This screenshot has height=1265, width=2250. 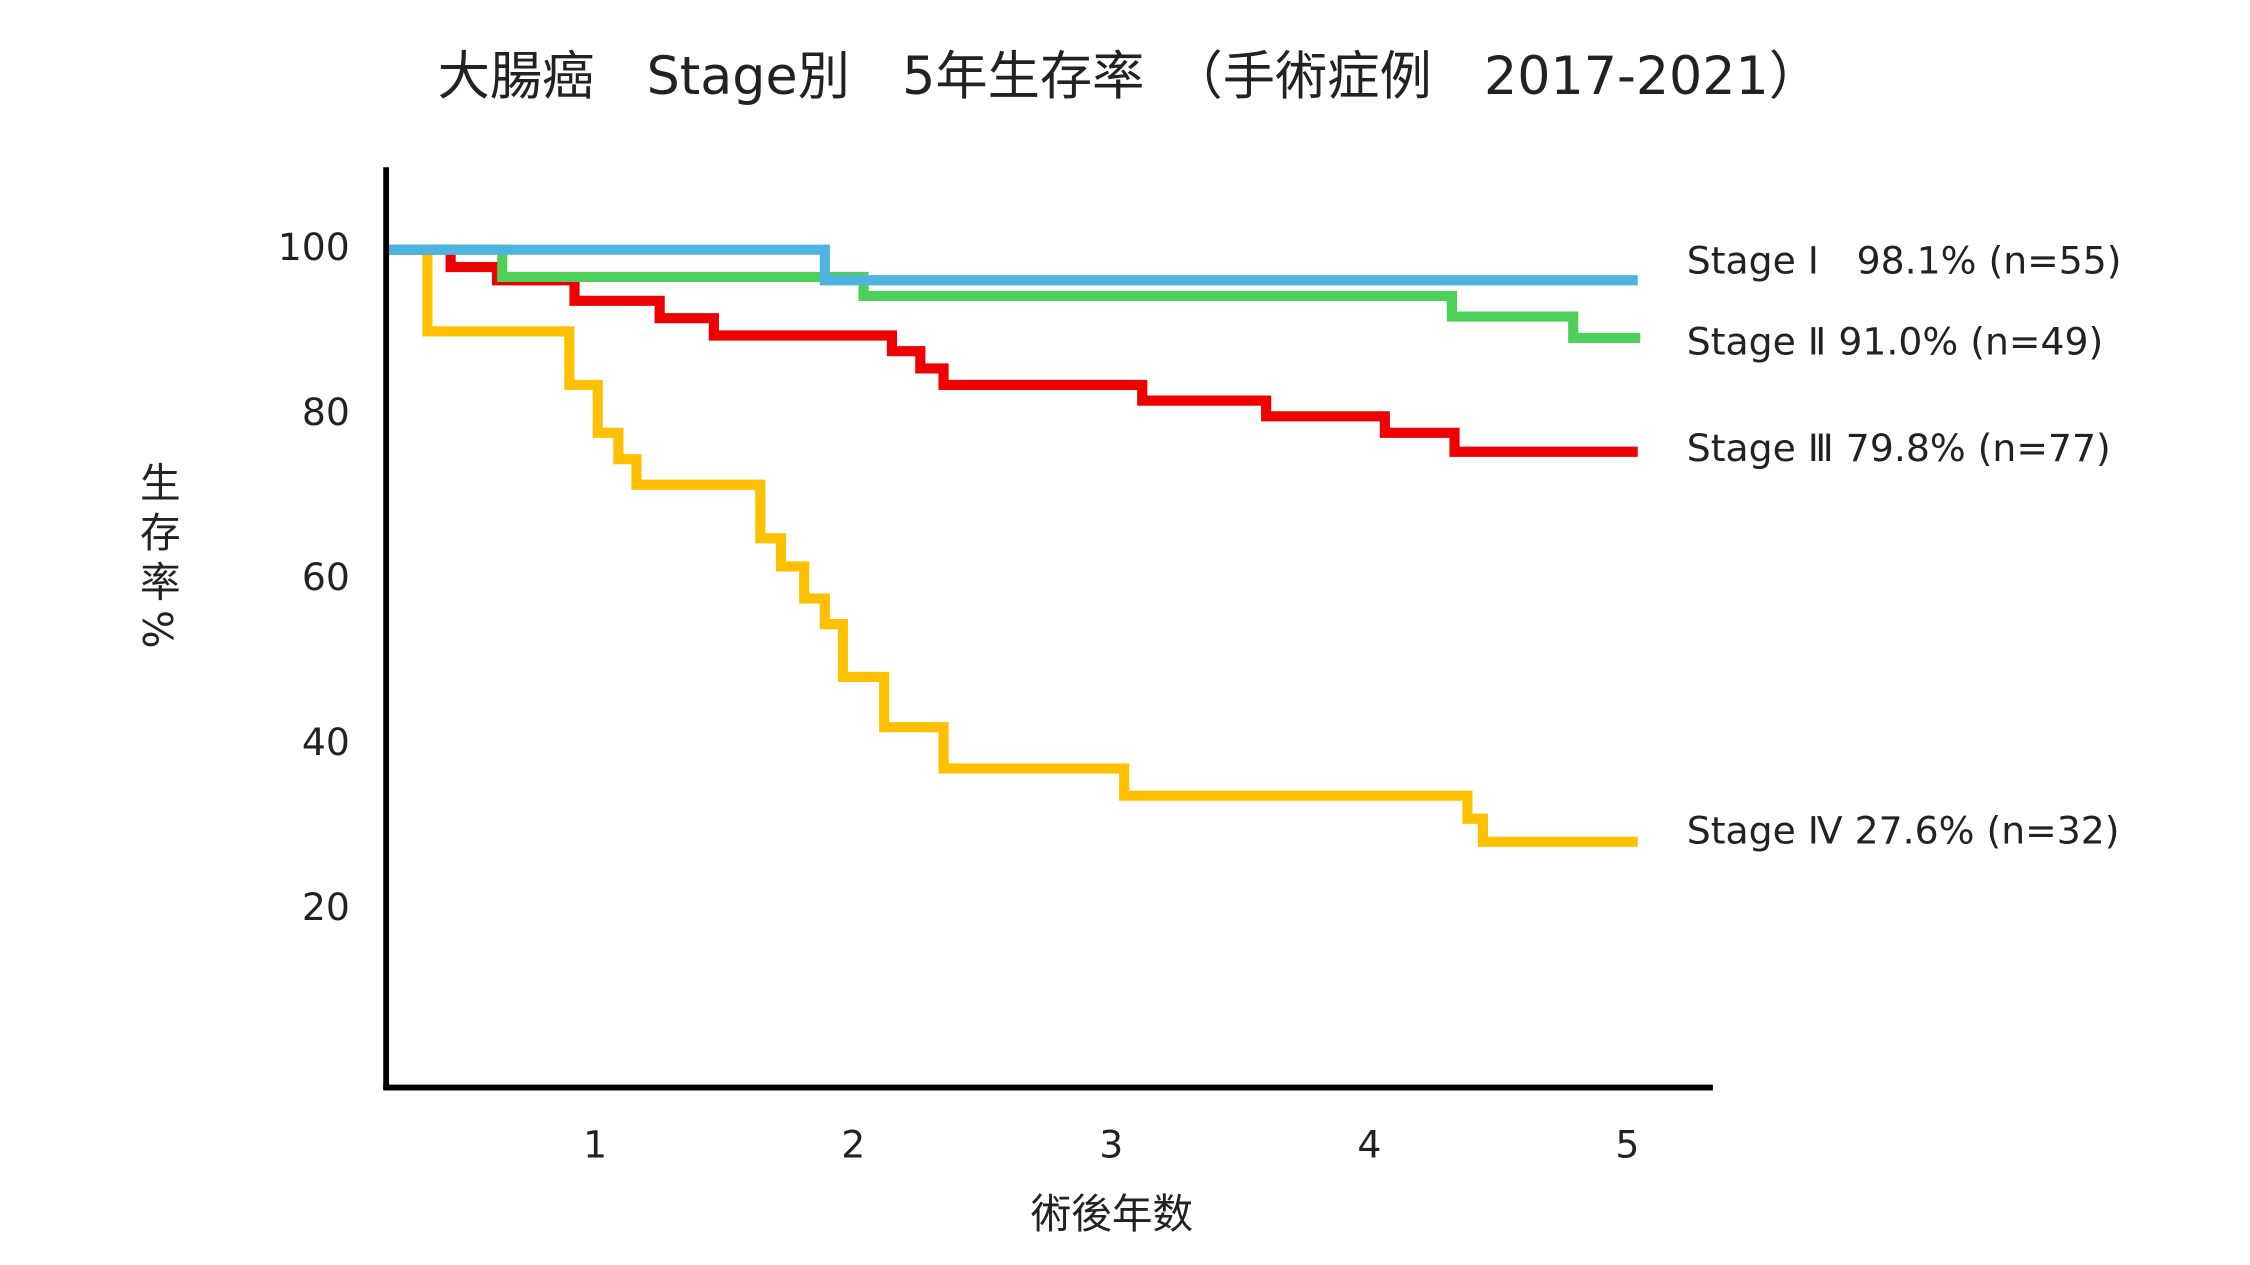 I want to click on chart-title: 大腸癌 Stage別 5年生存率 （手術症例 2017-2021）, so click(x=1129, y=77).